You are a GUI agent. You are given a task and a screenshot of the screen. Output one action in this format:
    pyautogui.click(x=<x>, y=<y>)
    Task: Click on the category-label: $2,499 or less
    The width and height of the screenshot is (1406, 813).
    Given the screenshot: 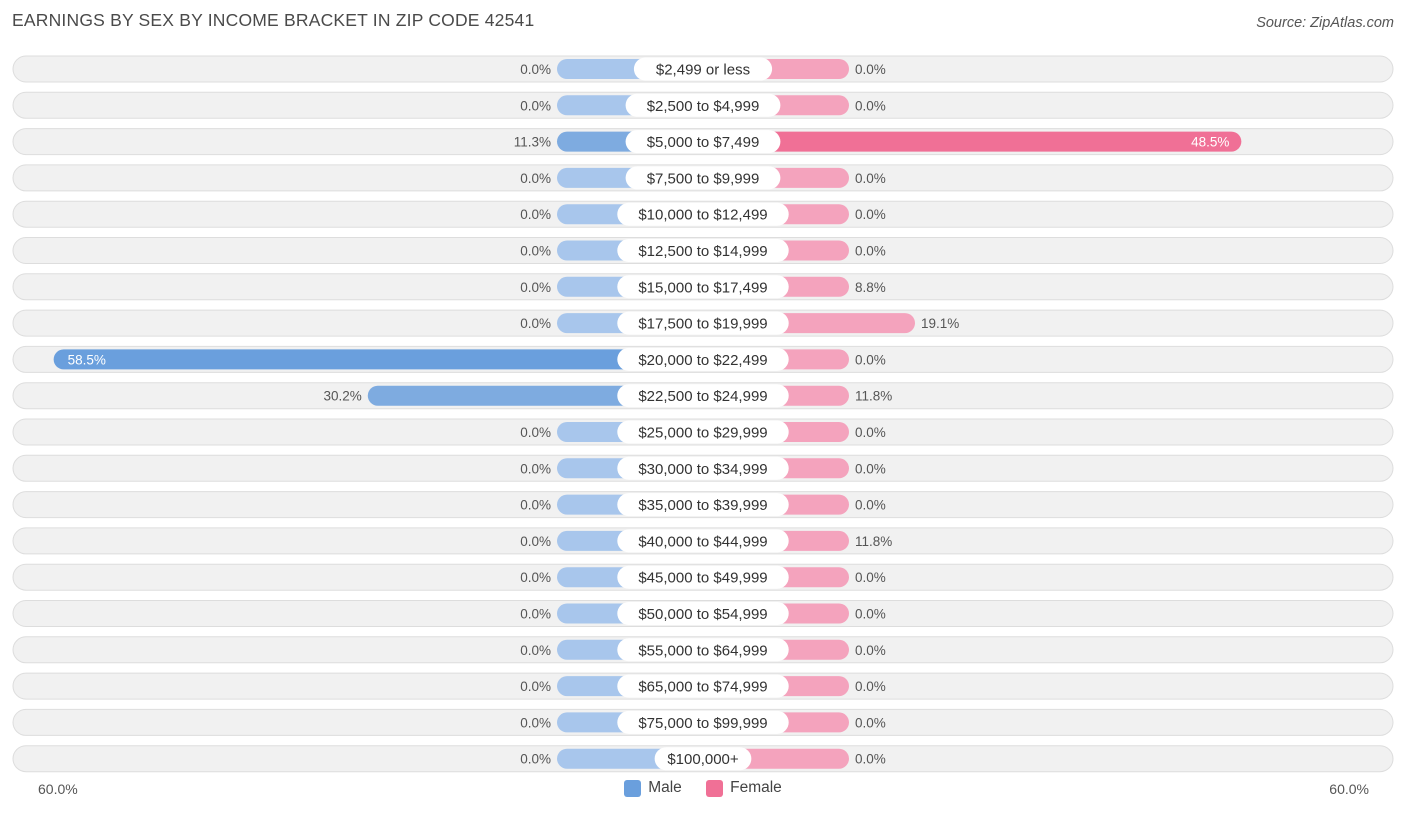 What is the action you would take?
    pyautogui.click(x=703, y=70)
    